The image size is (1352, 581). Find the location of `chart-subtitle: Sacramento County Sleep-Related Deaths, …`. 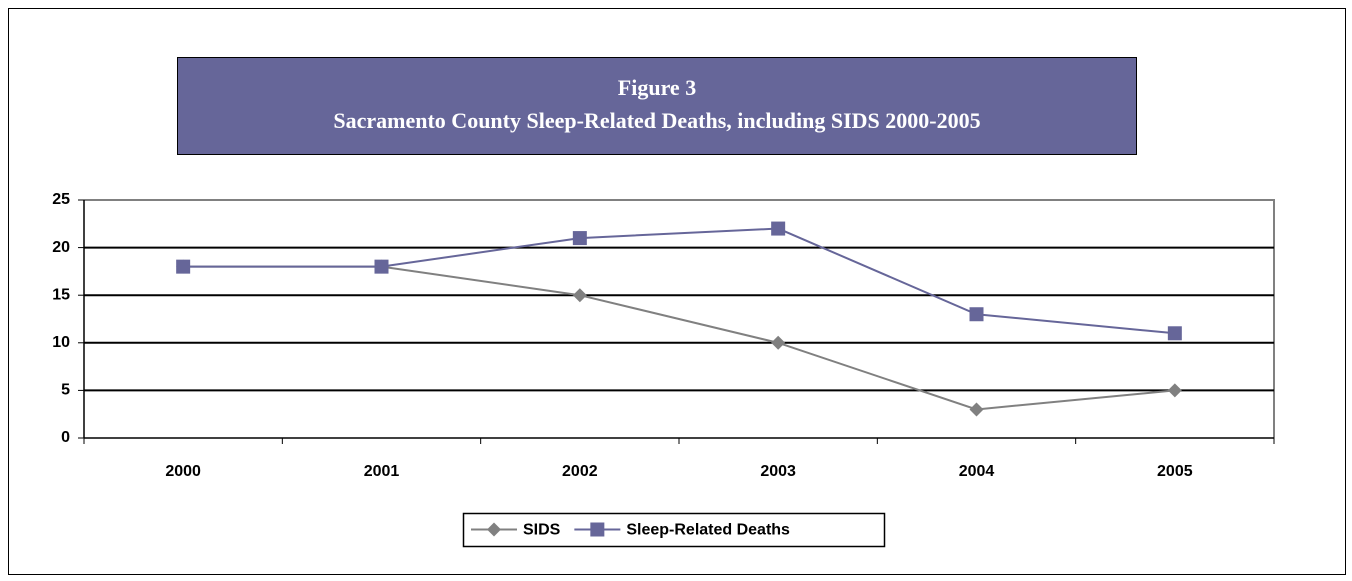

chart-subtitle: Sacramento County Sleep-Related Deaths, … is located at coordinates (656, 120).